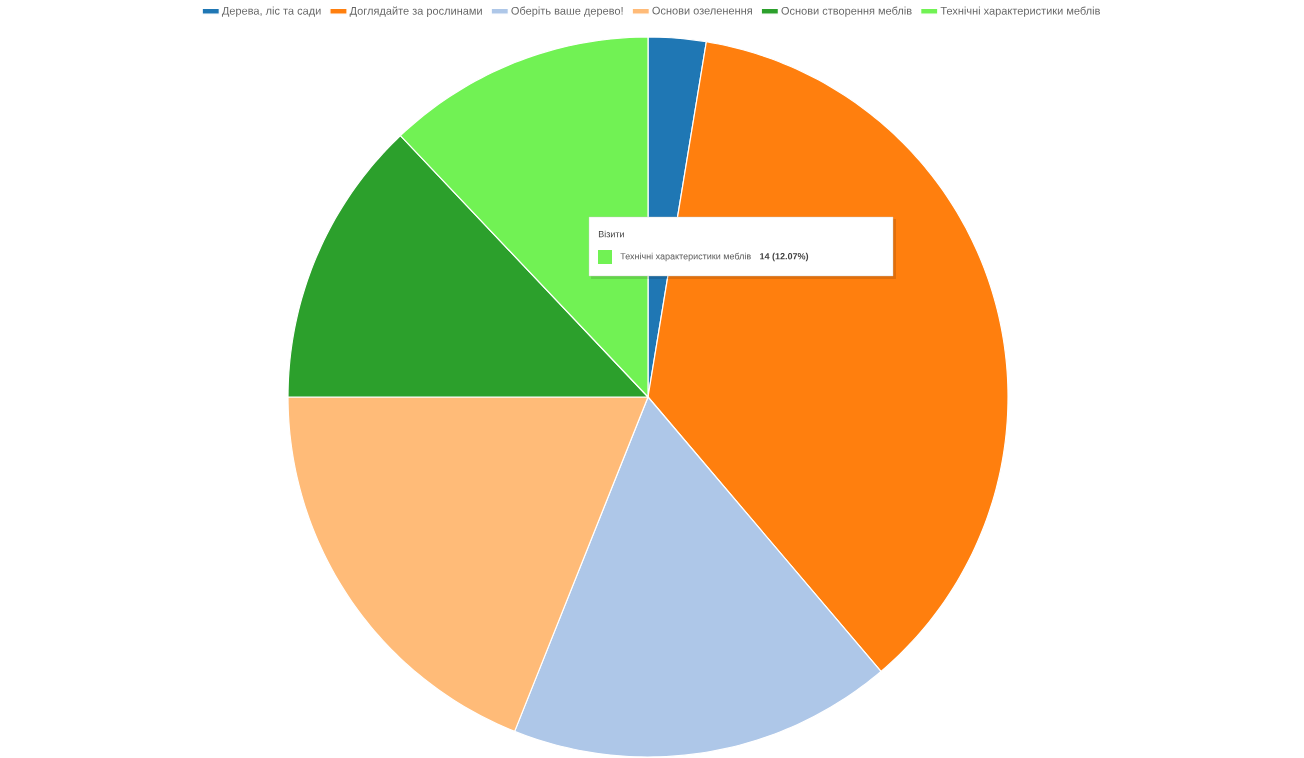 This screenshot has width=1304, height=758. Describe the element at coordinates (702, 10) in the screenshot. I see `legend-label: Основи озеленення` at that location.